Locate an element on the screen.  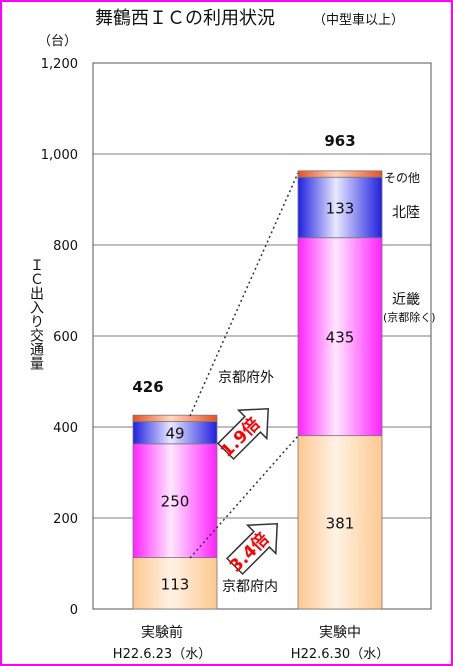
bar-value-label: 250 is located at coordinates (175, 502).